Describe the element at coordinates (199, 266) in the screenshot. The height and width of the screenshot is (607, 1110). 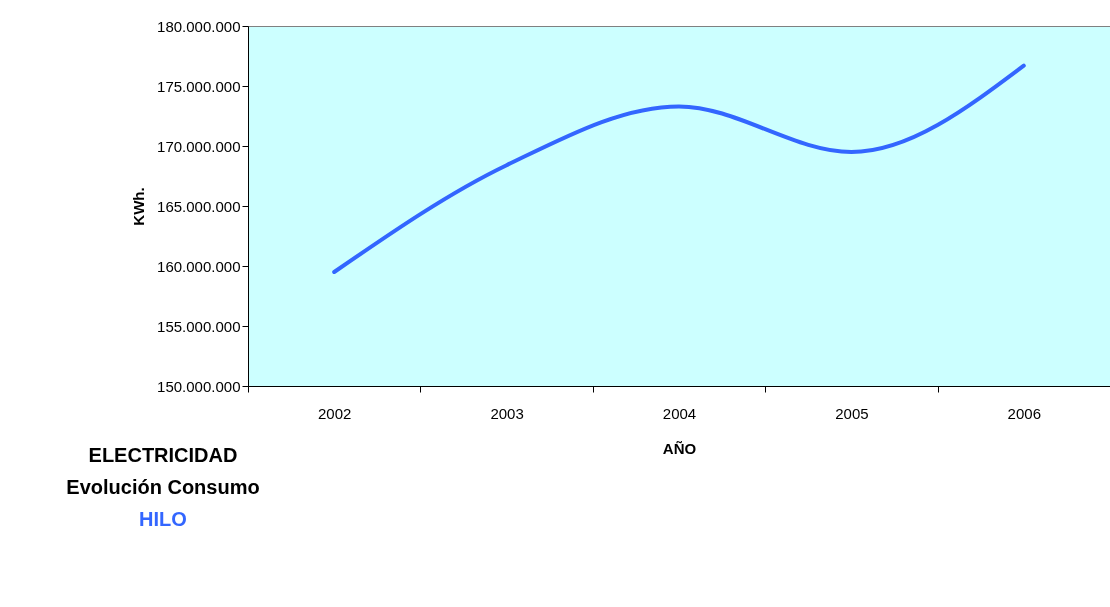
I see `y-tick-label: 160.000.000` at that location.